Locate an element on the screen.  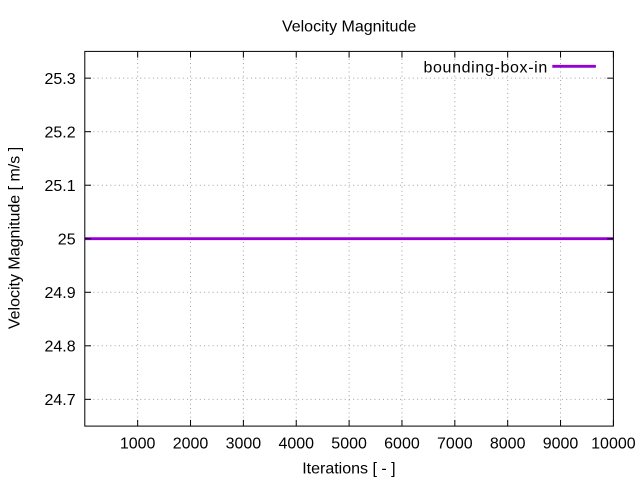
svg-text: 24.8 is located at coordinates (59, 347).